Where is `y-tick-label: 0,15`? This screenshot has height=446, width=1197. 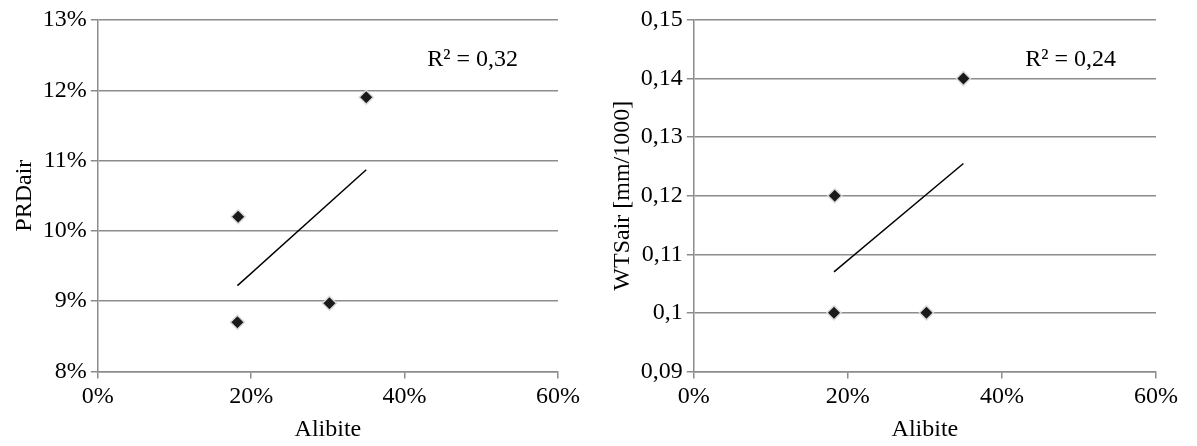 y-tick-label: 0,15 is located at coordinates (661, 18).